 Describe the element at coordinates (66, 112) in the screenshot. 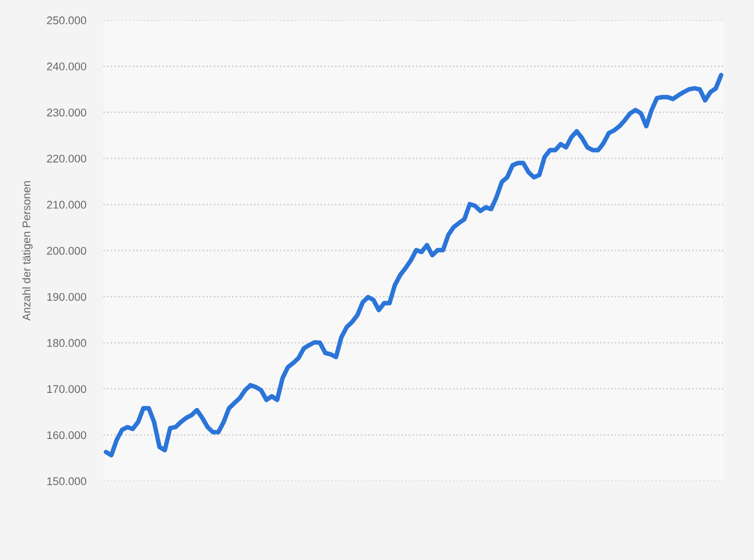

I see `y-tick-label: 230.000` at that location.